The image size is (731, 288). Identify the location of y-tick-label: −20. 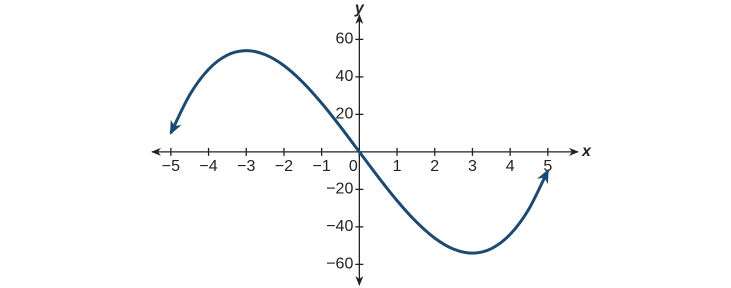
(339, 189).